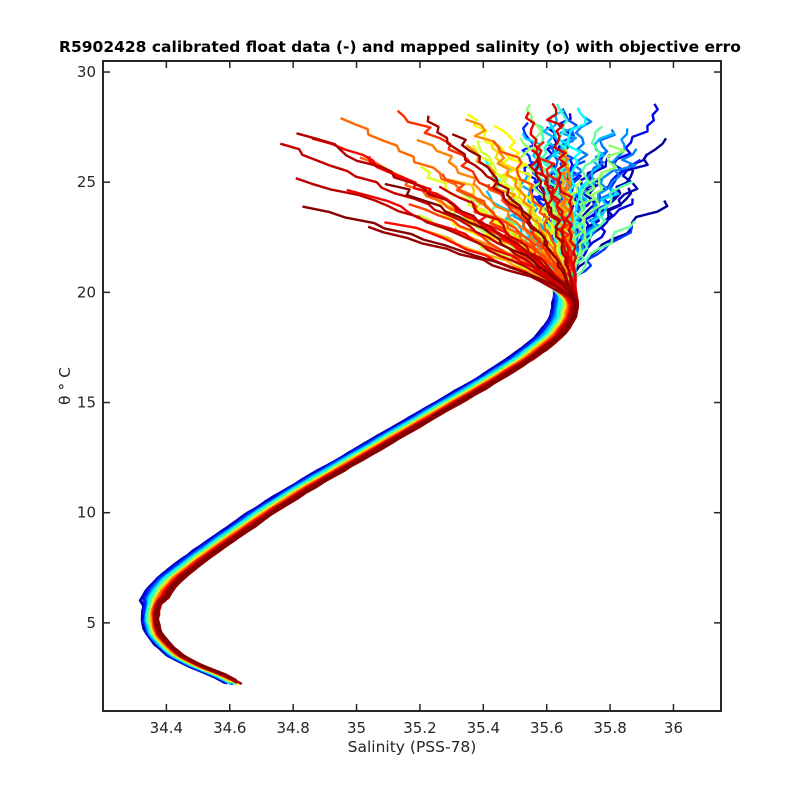 This screenshot has height=800, width=800. What do you see at coordinates (86, 403) in the screenshot?
I see `y-tick-label: 15` at bounding box center [86, 403].